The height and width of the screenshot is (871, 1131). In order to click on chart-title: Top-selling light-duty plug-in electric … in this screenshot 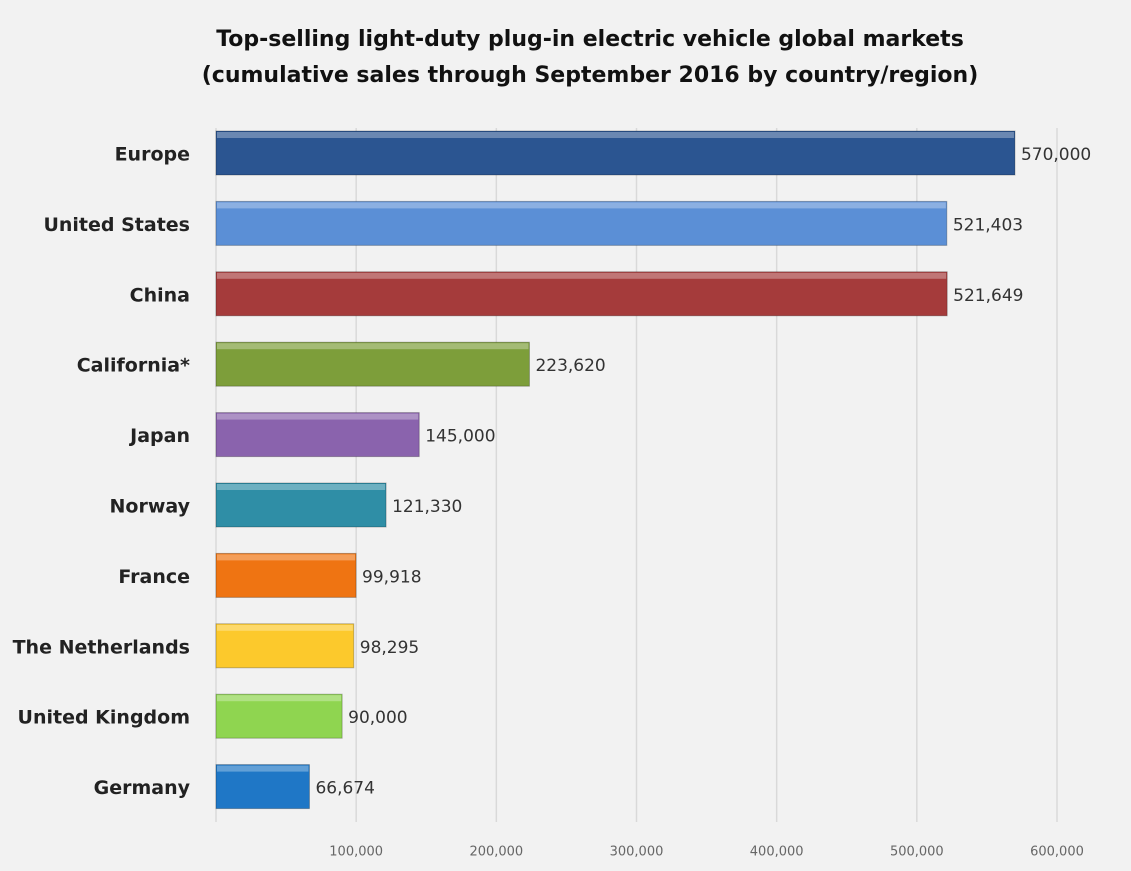, I will do `click(590, 39)`.